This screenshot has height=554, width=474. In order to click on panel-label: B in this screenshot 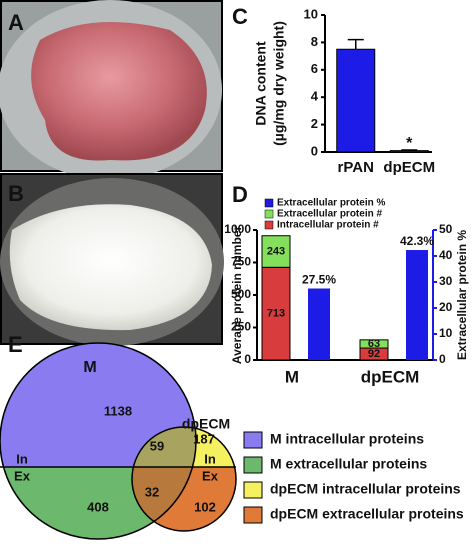, I will do `click(16, 193)`.